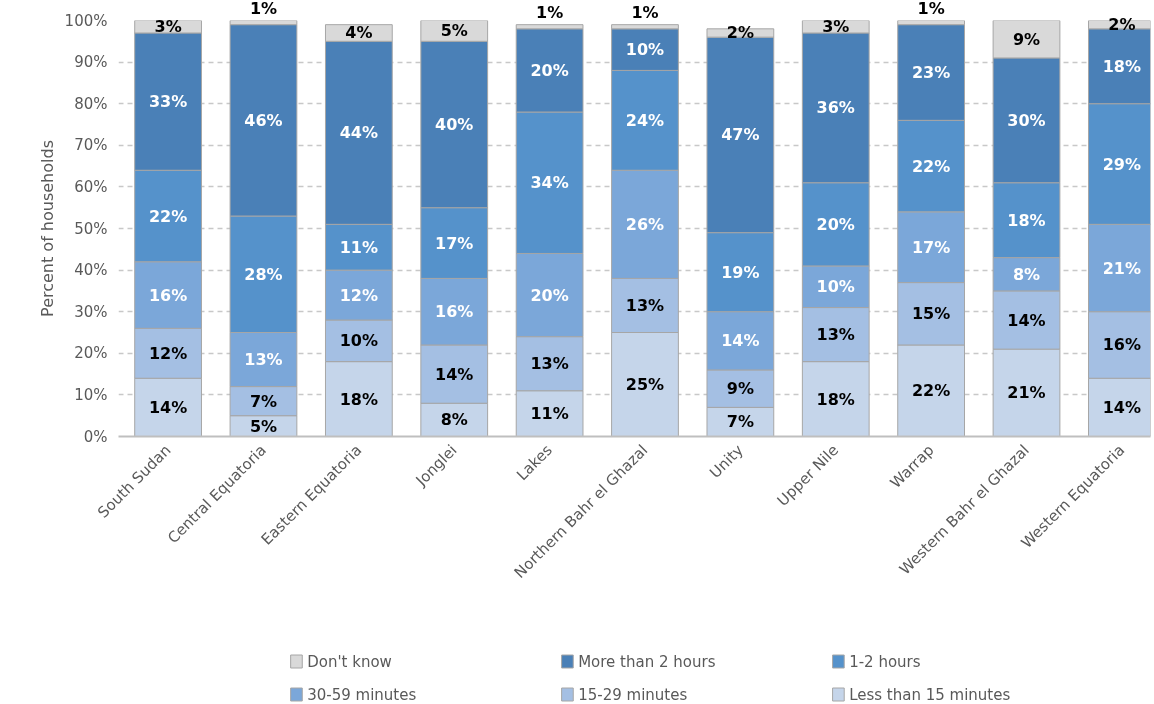 Image resolution: width=1154 pixels, height=704 pixels. I want to click on y-tick-label: 10%, so click(91, 394).